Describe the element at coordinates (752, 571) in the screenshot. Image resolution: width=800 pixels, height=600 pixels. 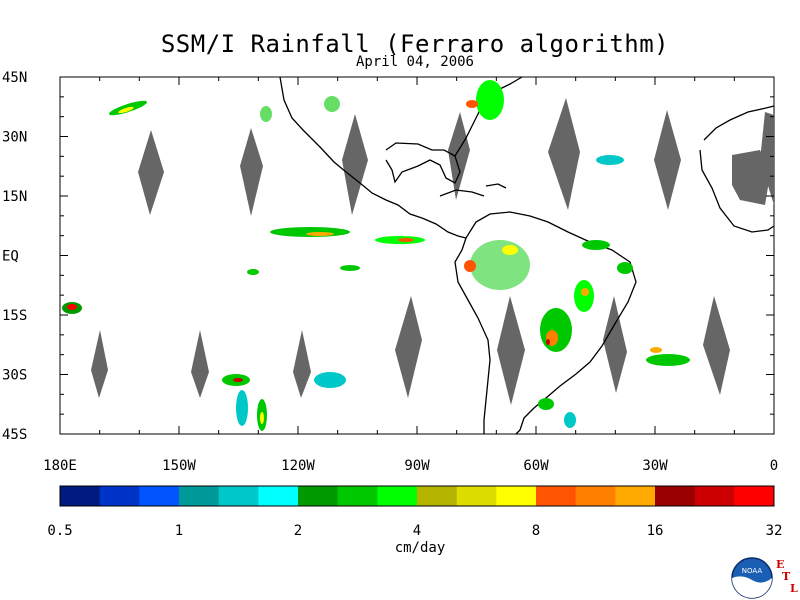
I see `noaa-logo-text: NOAA` at that location.